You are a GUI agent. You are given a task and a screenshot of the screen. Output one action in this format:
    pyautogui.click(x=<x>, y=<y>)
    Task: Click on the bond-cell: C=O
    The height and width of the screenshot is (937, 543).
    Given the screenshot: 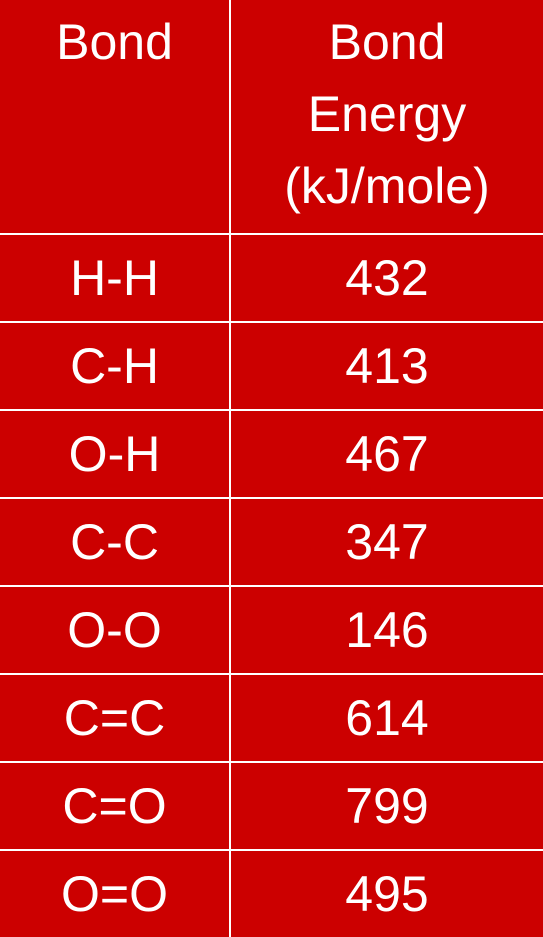 What is the action you would take?
    pyautogui.click(x=115, y=806)
    